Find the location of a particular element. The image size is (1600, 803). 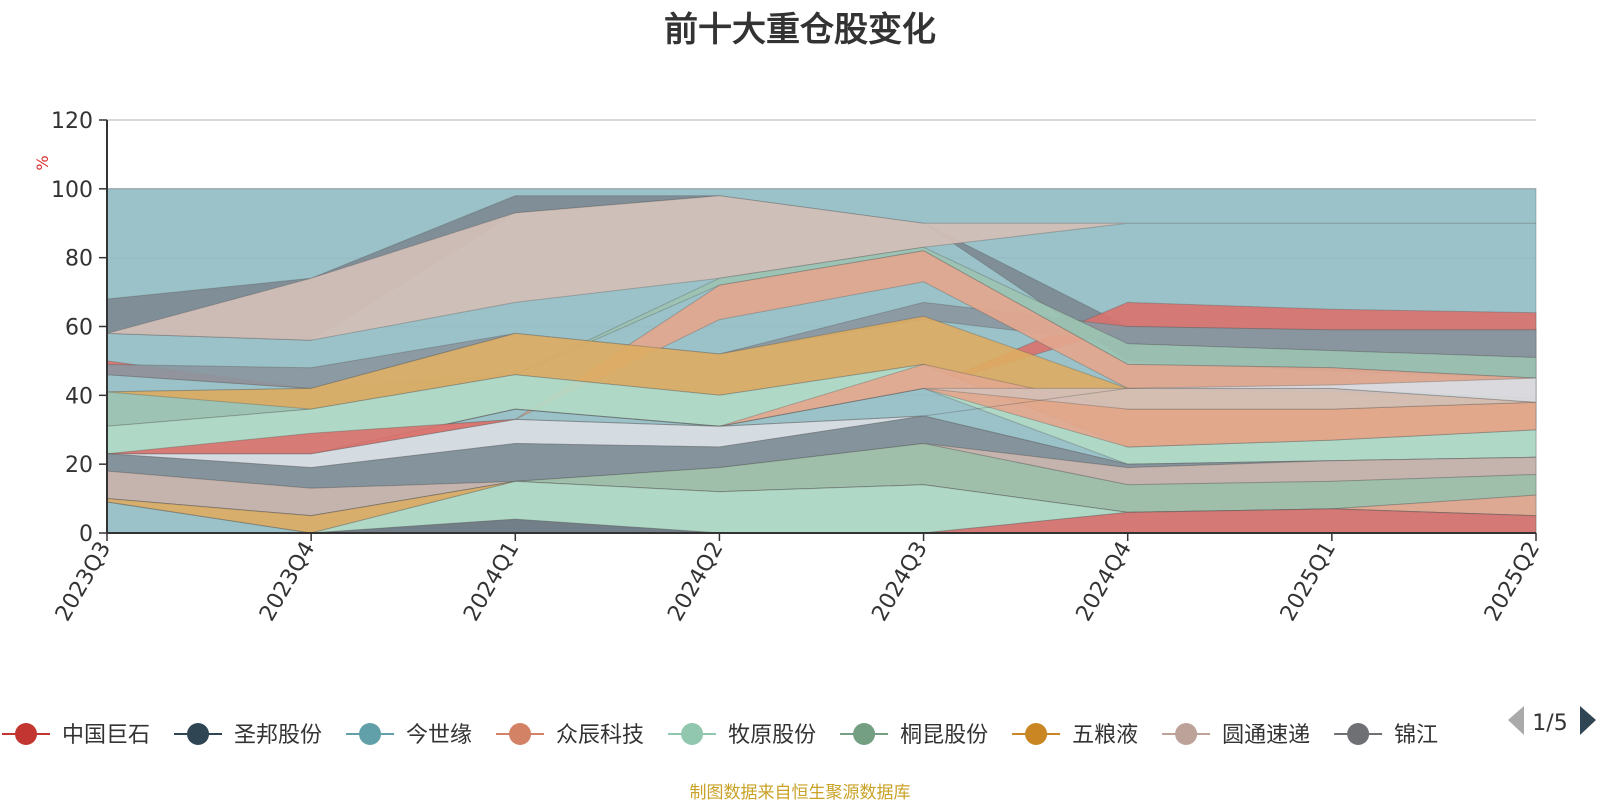

legend-item: 锦江 is located at coordinates (1386, 735).